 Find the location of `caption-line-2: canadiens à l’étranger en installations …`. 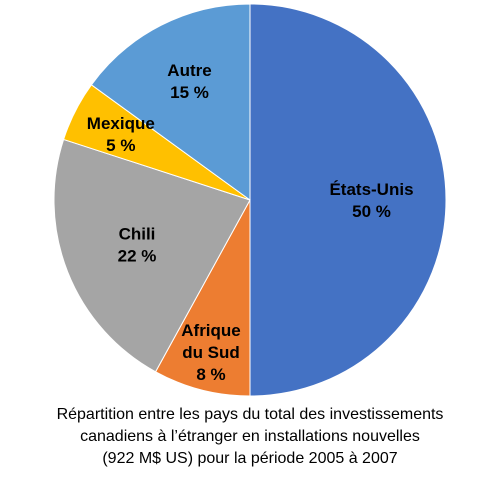

caption-line-2: canadiens à l’étranger en installations … is located at coordinates (250, 436).